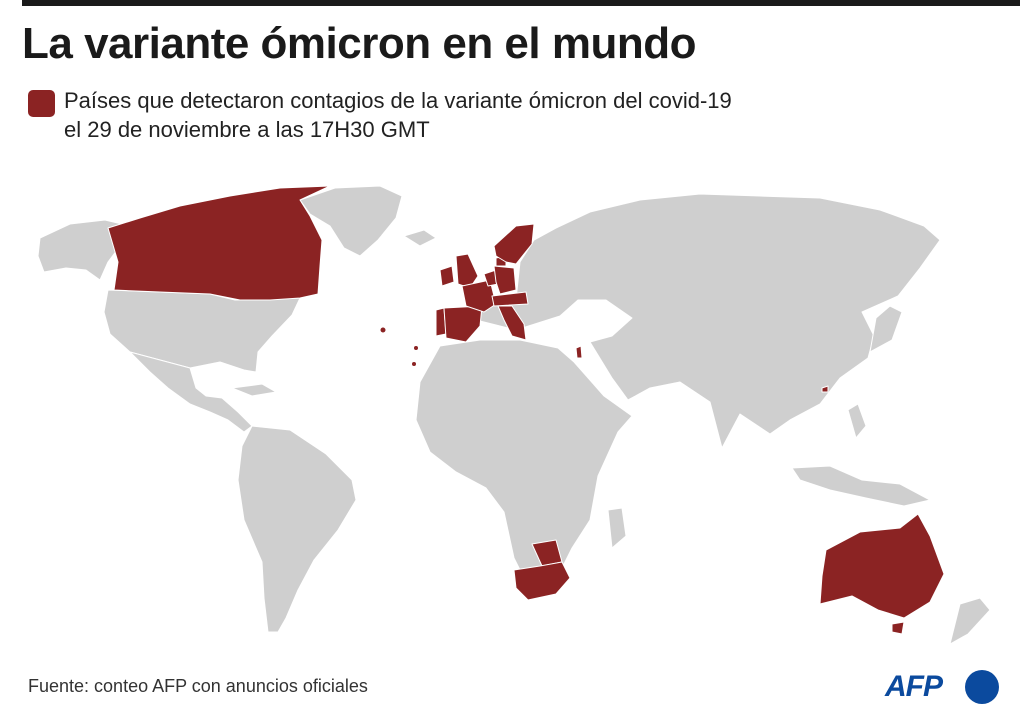 The height and width of the screenshot is (712, 1020). I want to click on country-hong-kong, so click(825, 389).